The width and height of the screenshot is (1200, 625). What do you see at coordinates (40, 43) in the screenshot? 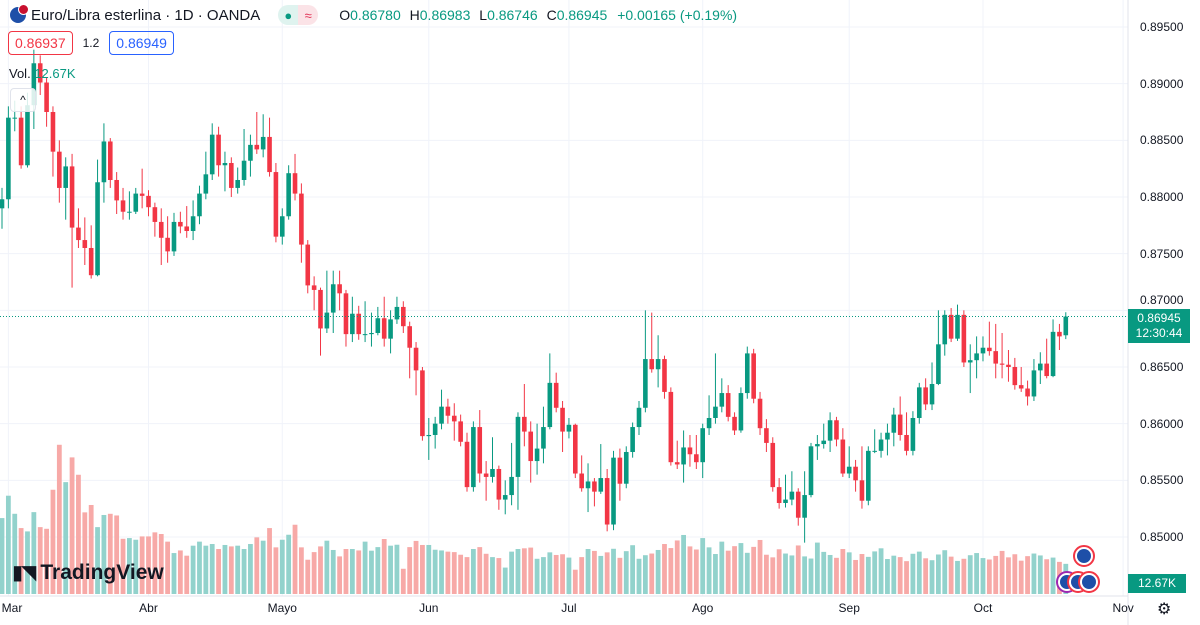
I see `sell-button: 0.86937` at bounding box center [40, 43].